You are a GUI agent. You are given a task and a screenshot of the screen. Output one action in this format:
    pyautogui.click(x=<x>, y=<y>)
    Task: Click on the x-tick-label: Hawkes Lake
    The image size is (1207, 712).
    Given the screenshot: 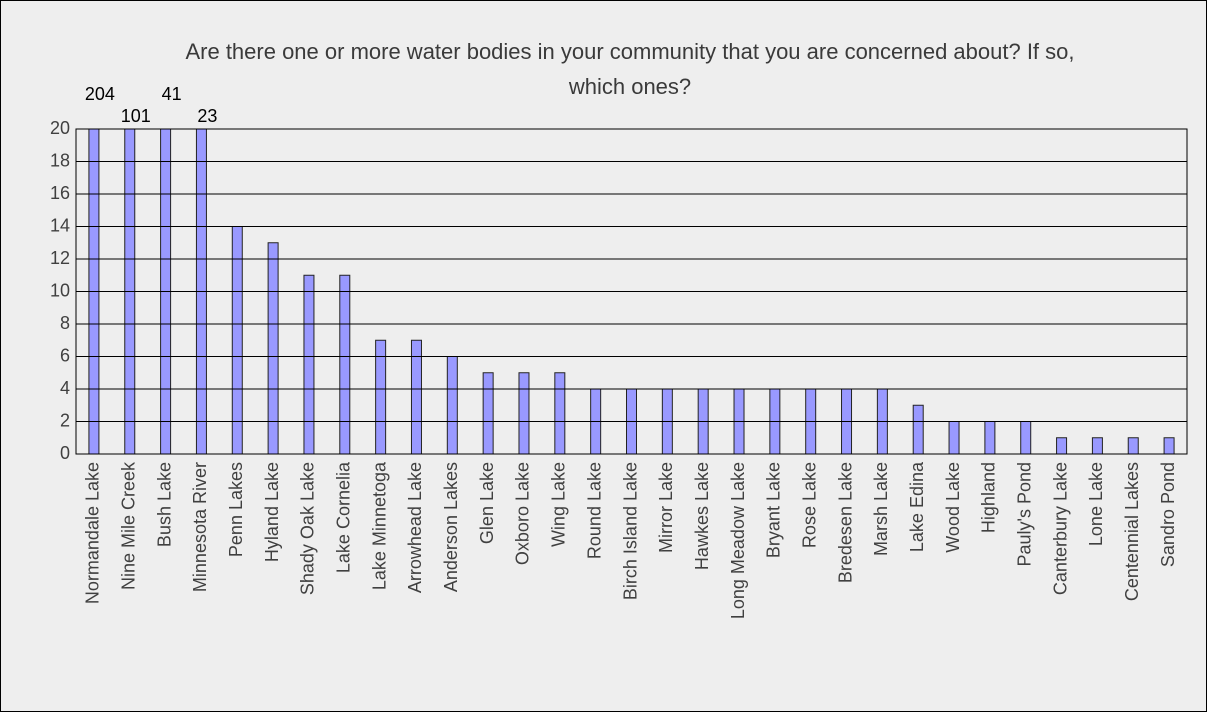 What is the action you would take?
    pyautogui.click(x=702, y=516)
    